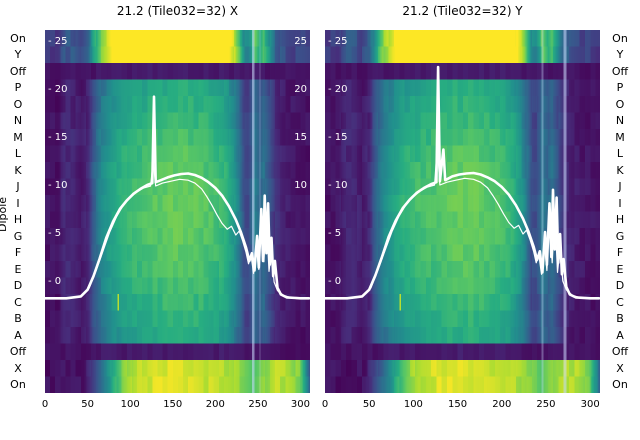 Image resolution: width=640 pixels, height=440 pixels. Describe the element at coordinates (18, 211) in the screenshot. I see `dipole-labels-left: On Y Off P O N M L K J I H G F E D C B A Off X On` at that location.